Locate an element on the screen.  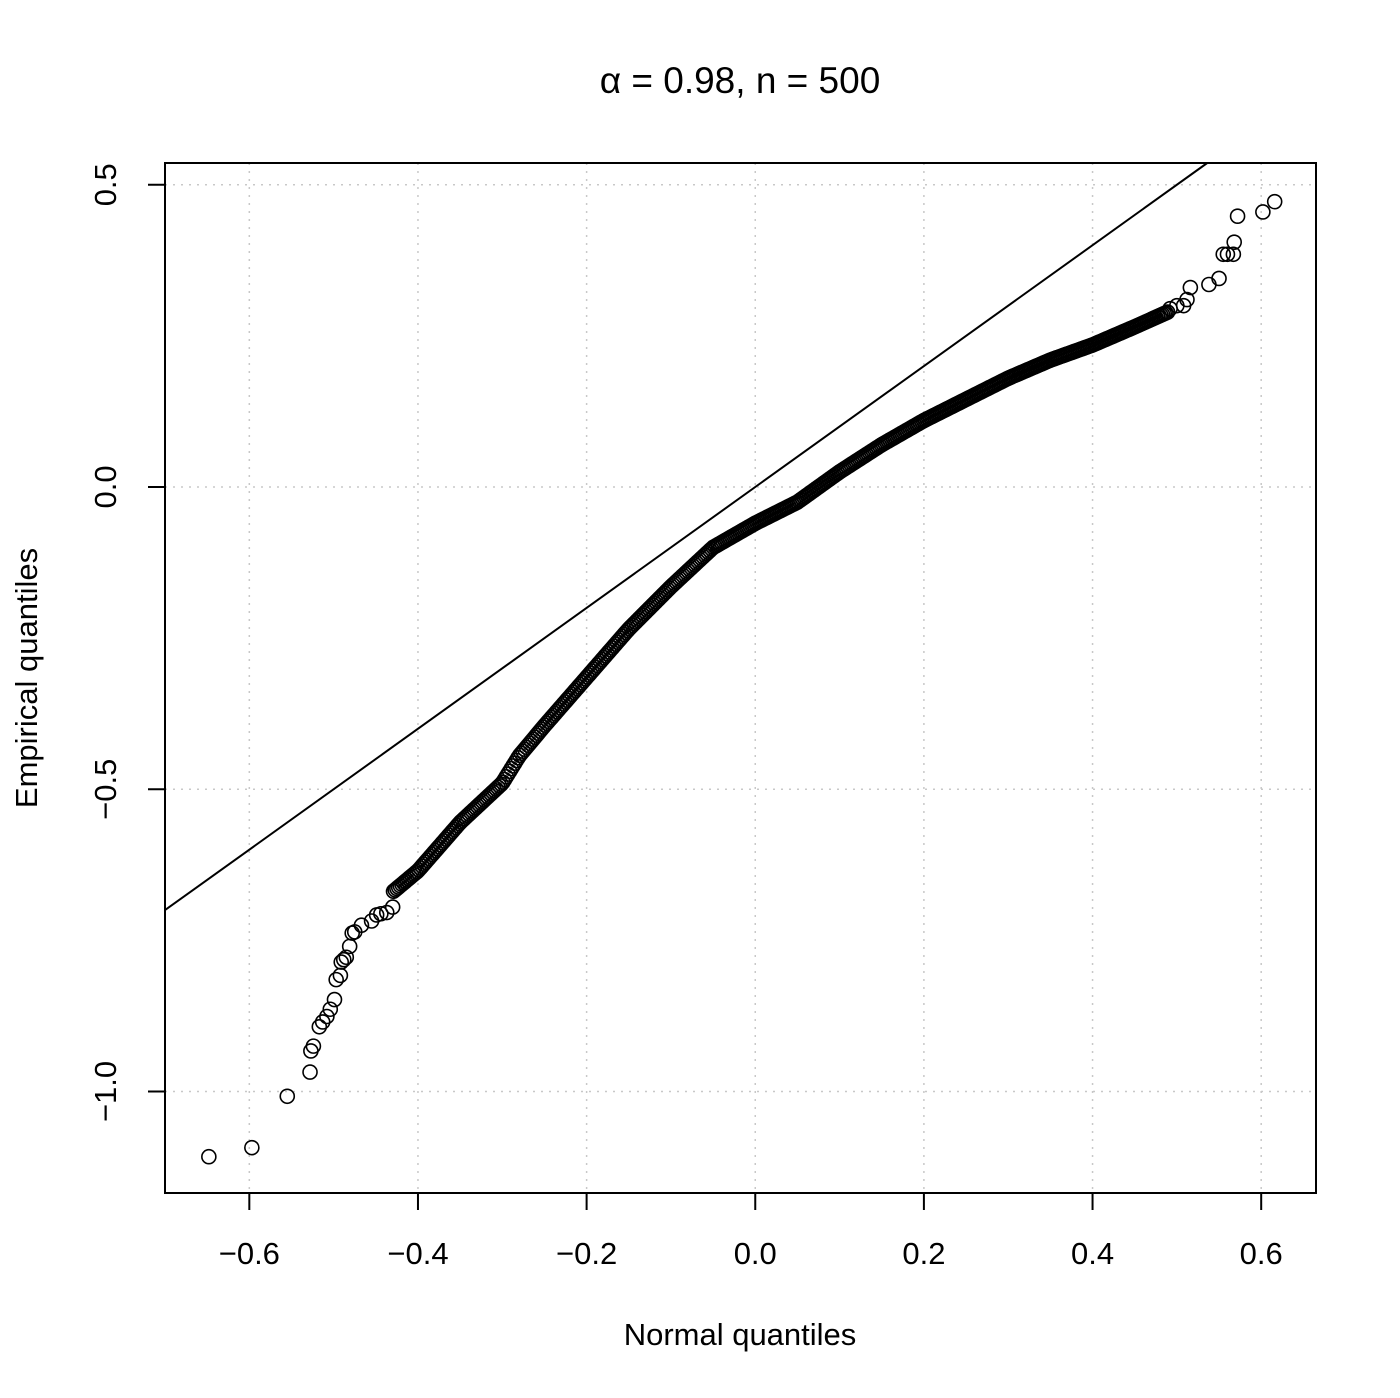
x-tick-label: −0.2 is located at coordinates (586, 1253).